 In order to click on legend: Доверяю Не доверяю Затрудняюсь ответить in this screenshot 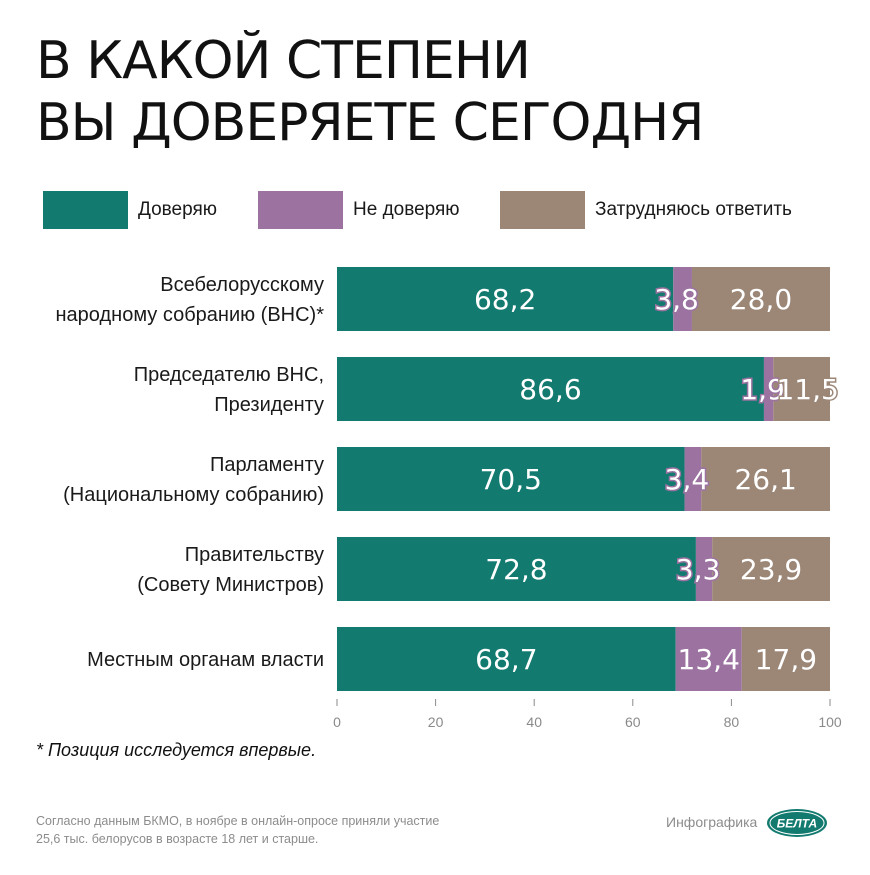, I will do `click(435, 210)`.